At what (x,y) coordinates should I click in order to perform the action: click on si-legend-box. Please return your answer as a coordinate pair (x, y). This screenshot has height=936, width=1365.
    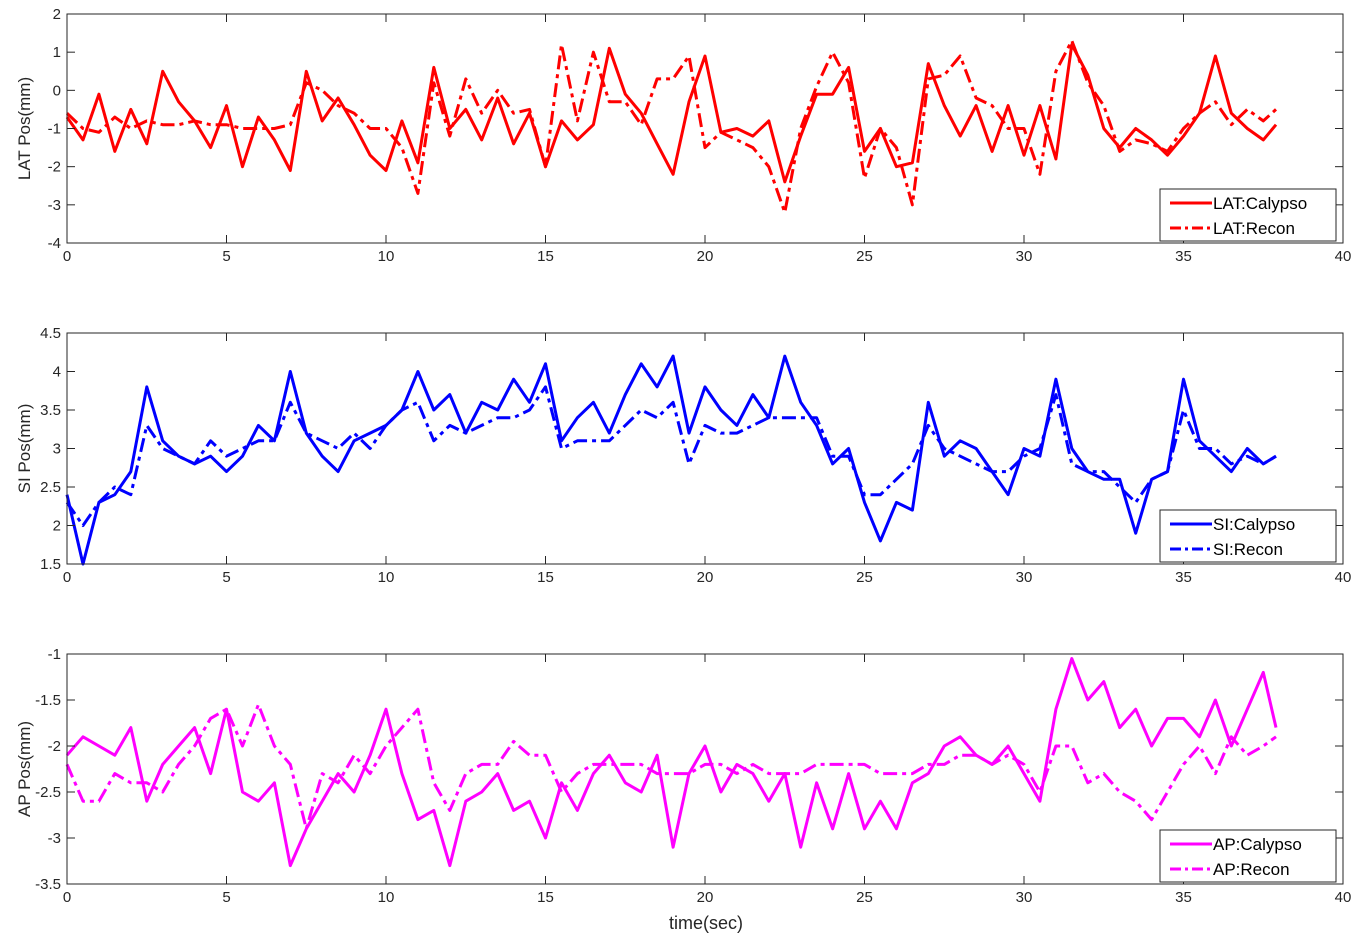
    Looking at the image, I should click on (1248, 536).